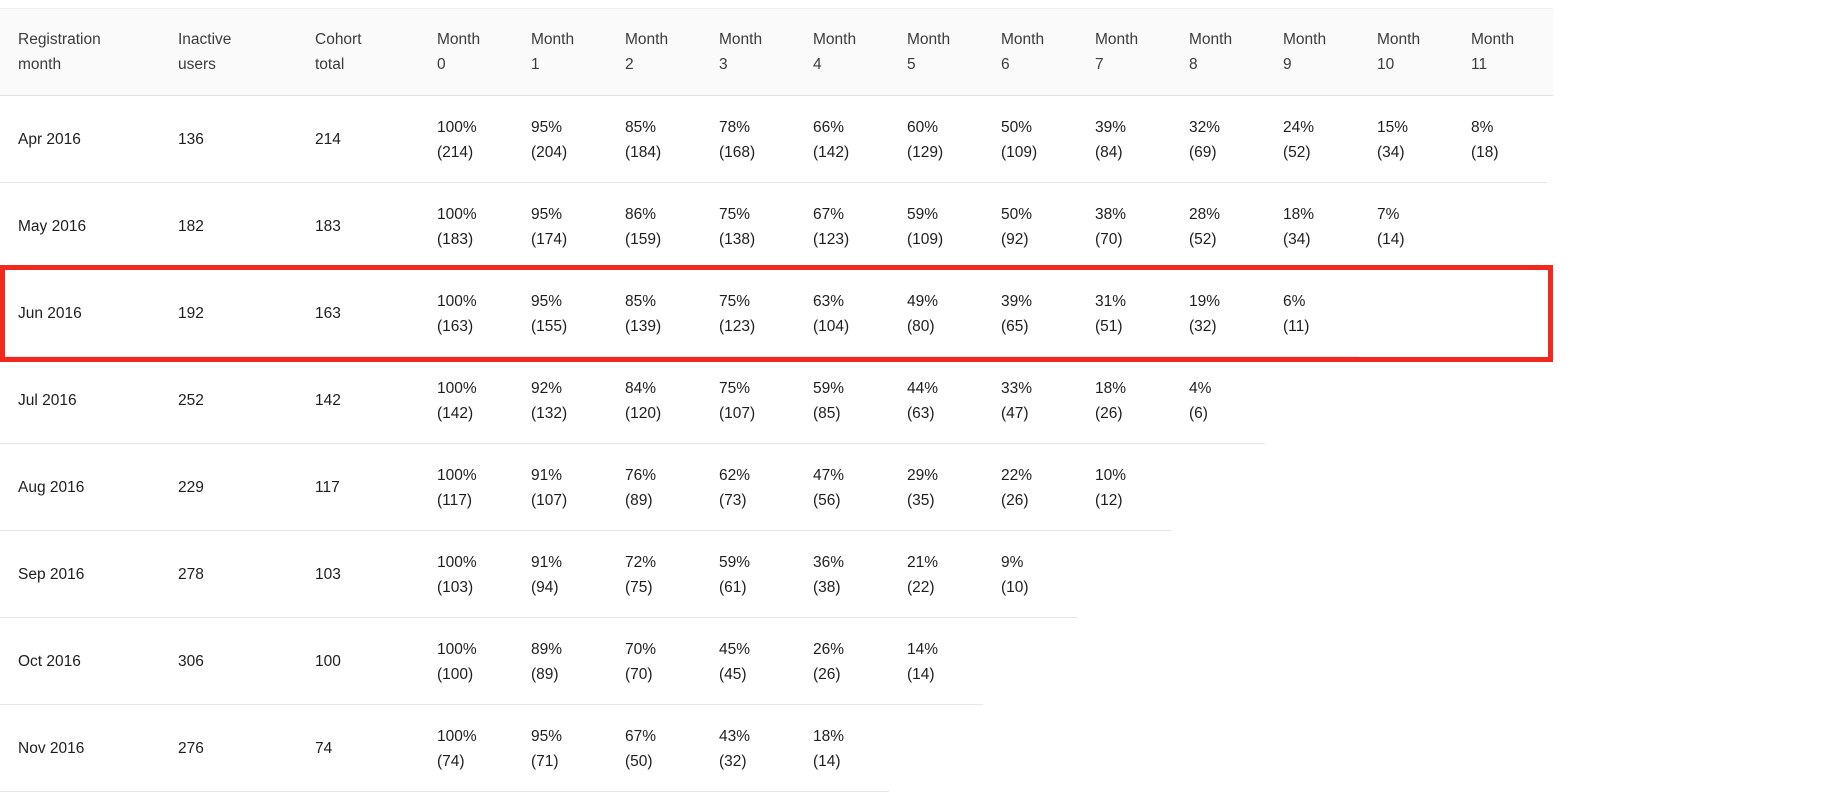  What do you see at coordinates (1030, 140) in the screenshot?
I see `month-6-cell: 50% (109)` at bounding box center [1030, 140].